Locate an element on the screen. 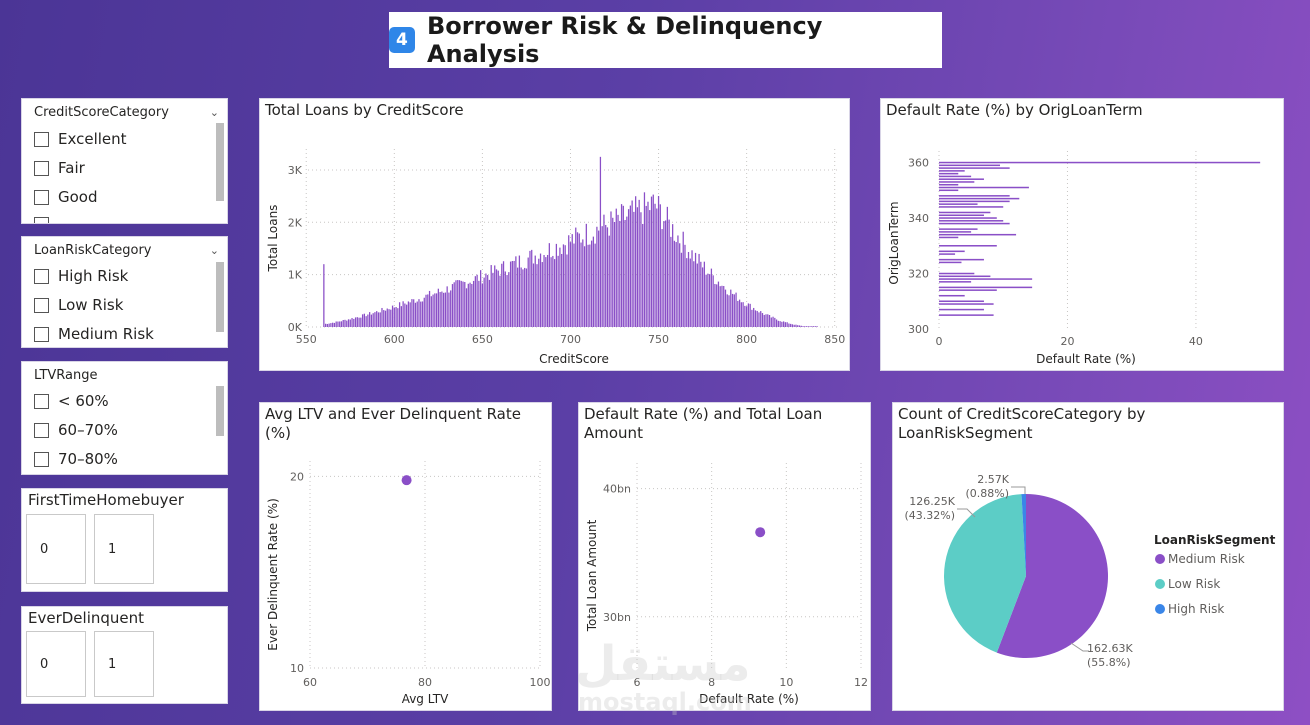  slicer-option-fair: Fair is located at coordinates (59, 168).